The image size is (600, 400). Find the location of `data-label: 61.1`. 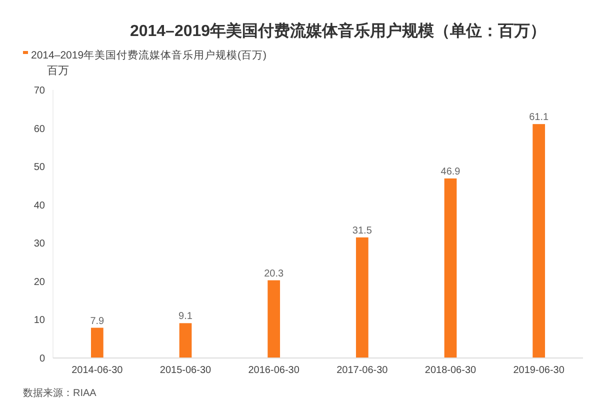

data-label: 61.1 is located at coordinates (539, 118).